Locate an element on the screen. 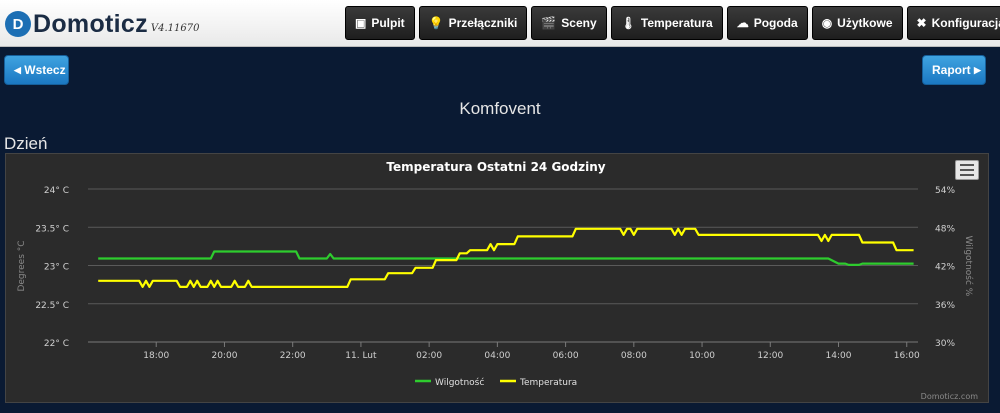  x-tick-label: 18:00 is located at coordinates (156, 356).